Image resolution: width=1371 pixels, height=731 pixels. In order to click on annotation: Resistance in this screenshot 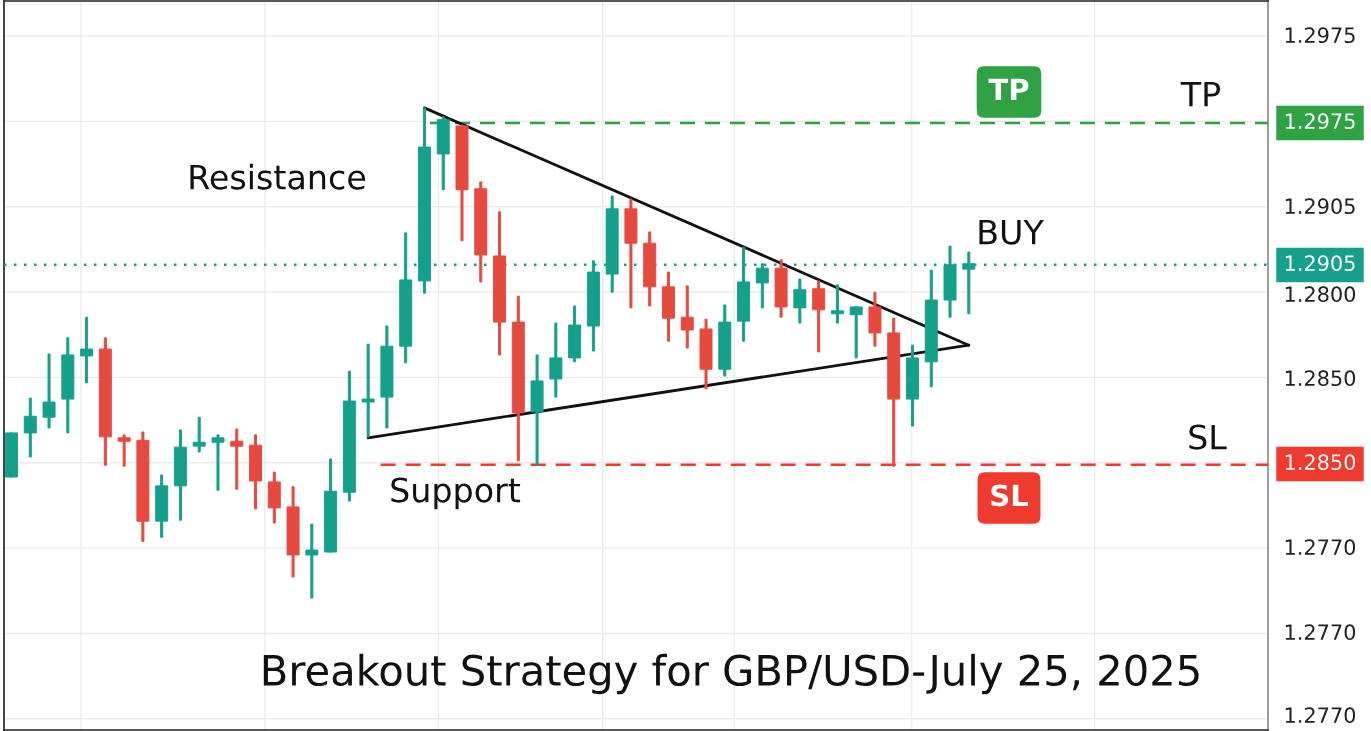, I will do `click(278, 176)`.